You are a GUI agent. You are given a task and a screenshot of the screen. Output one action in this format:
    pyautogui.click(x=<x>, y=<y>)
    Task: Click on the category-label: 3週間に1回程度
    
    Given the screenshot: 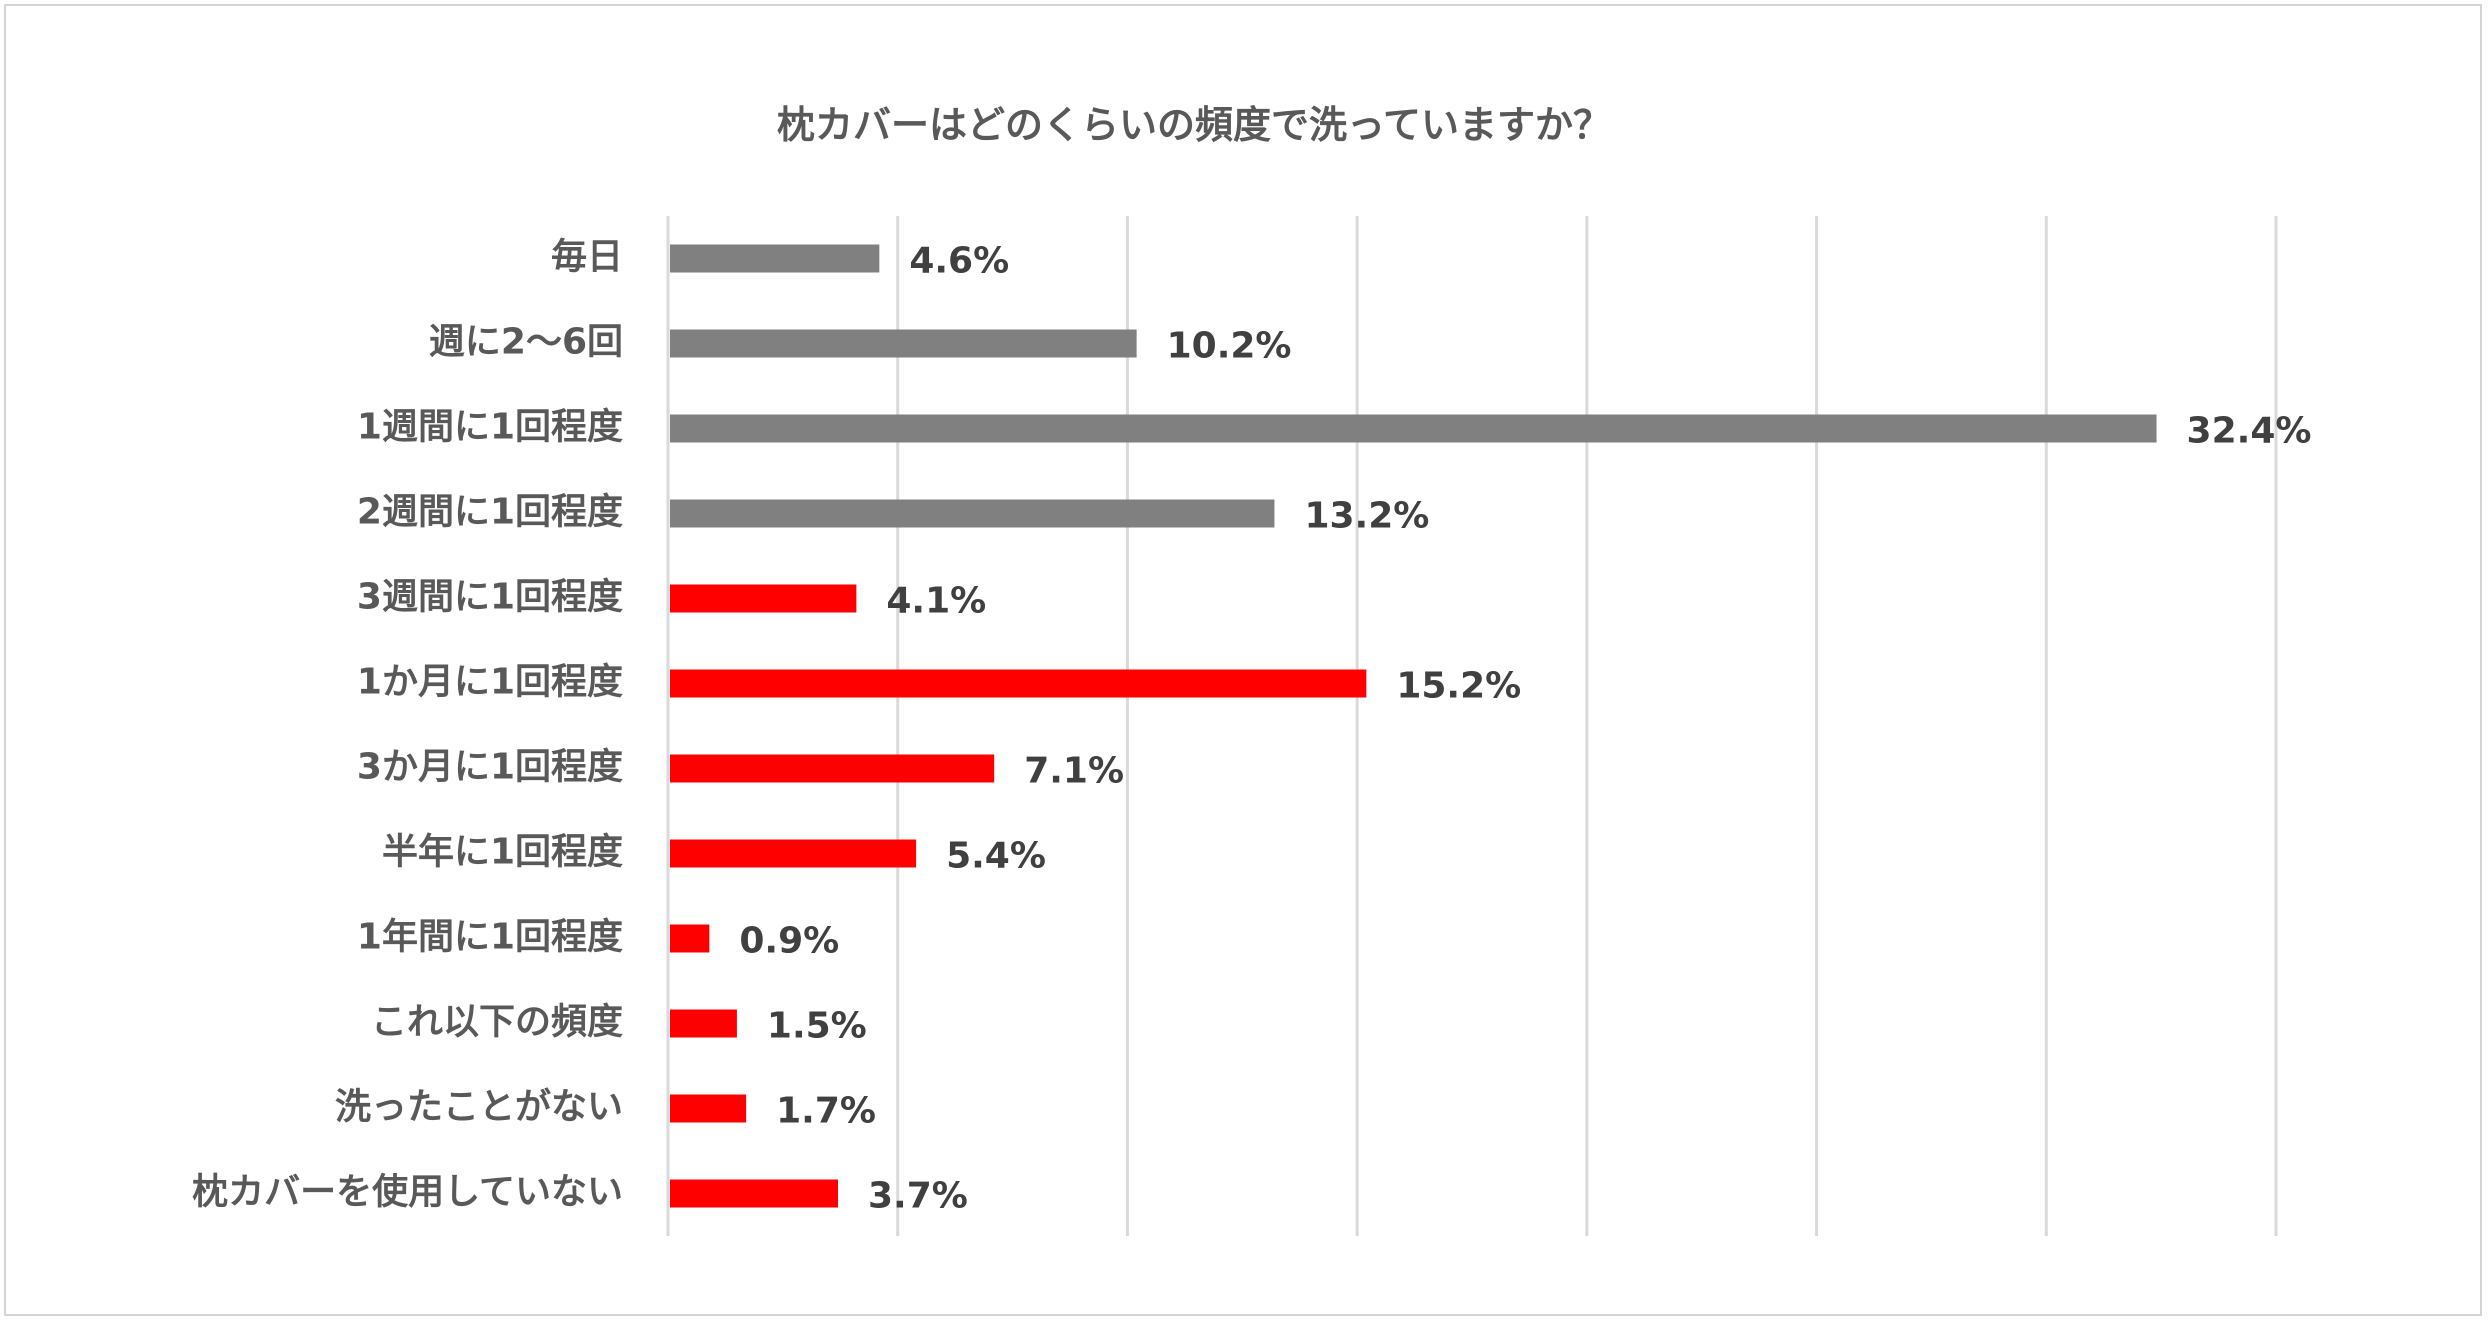 What is the action you would take?
    pyautogui.click(x=490, y=597)
    